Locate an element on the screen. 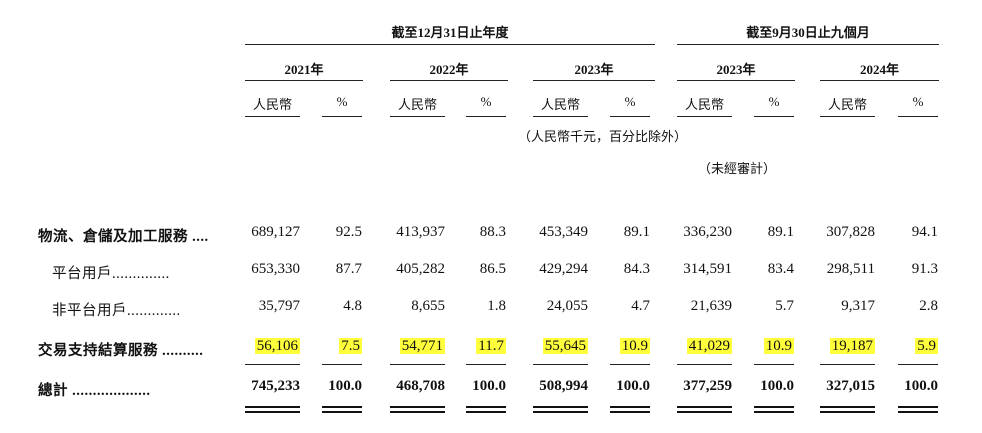 The image size is (982, 433). percent-cell: 5.9 is located at coordinates (926, 346).